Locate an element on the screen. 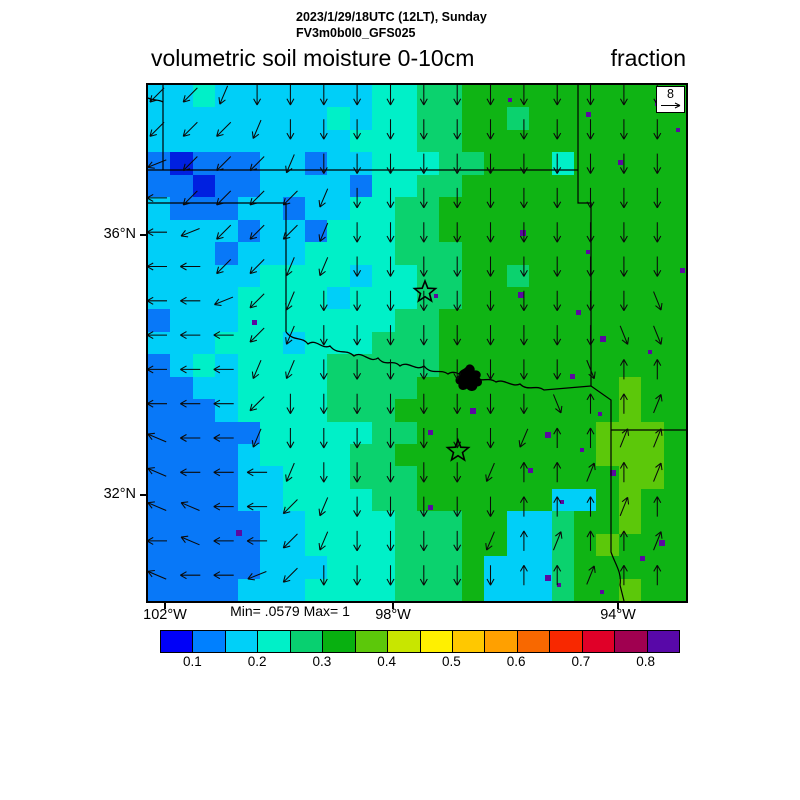  colorbar-tick-label: 0.2 is located at coordinates (257, 661).